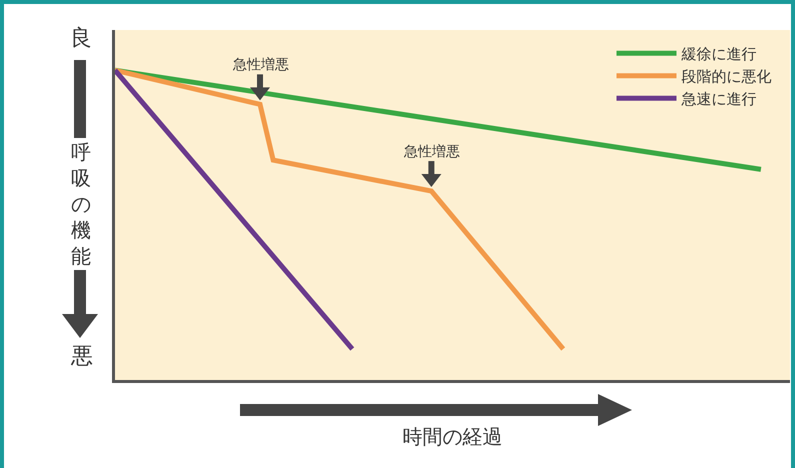 The height and width of the screenshot is (468, 795). I want to click on legend-label: 段階的に悪化, so click(727, 77).